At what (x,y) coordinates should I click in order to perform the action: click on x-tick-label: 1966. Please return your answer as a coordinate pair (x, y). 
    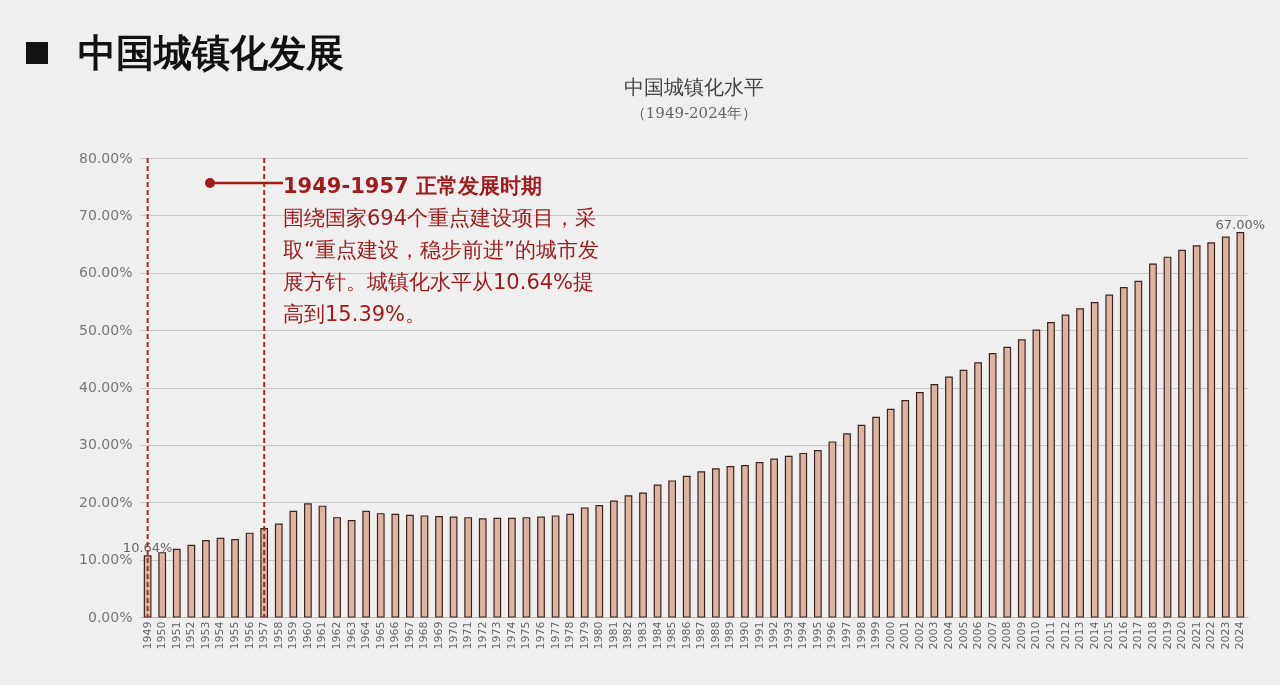
    Looking at the image, I should click on (395, 635).